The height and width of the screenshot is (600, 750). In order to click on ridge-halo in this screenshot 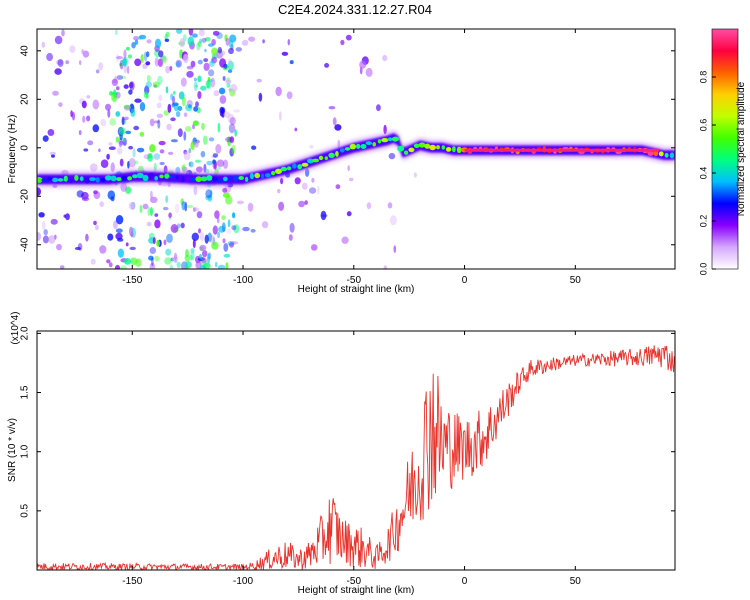, I will do `click(356, 159)`.